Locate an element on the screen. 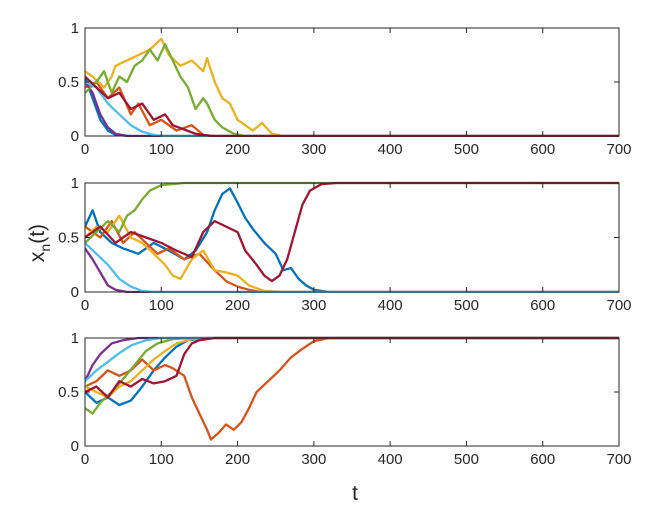 This screenshot has height=509, width=664. top-y-tick-label: 0 is located at coordinates (75, 136).